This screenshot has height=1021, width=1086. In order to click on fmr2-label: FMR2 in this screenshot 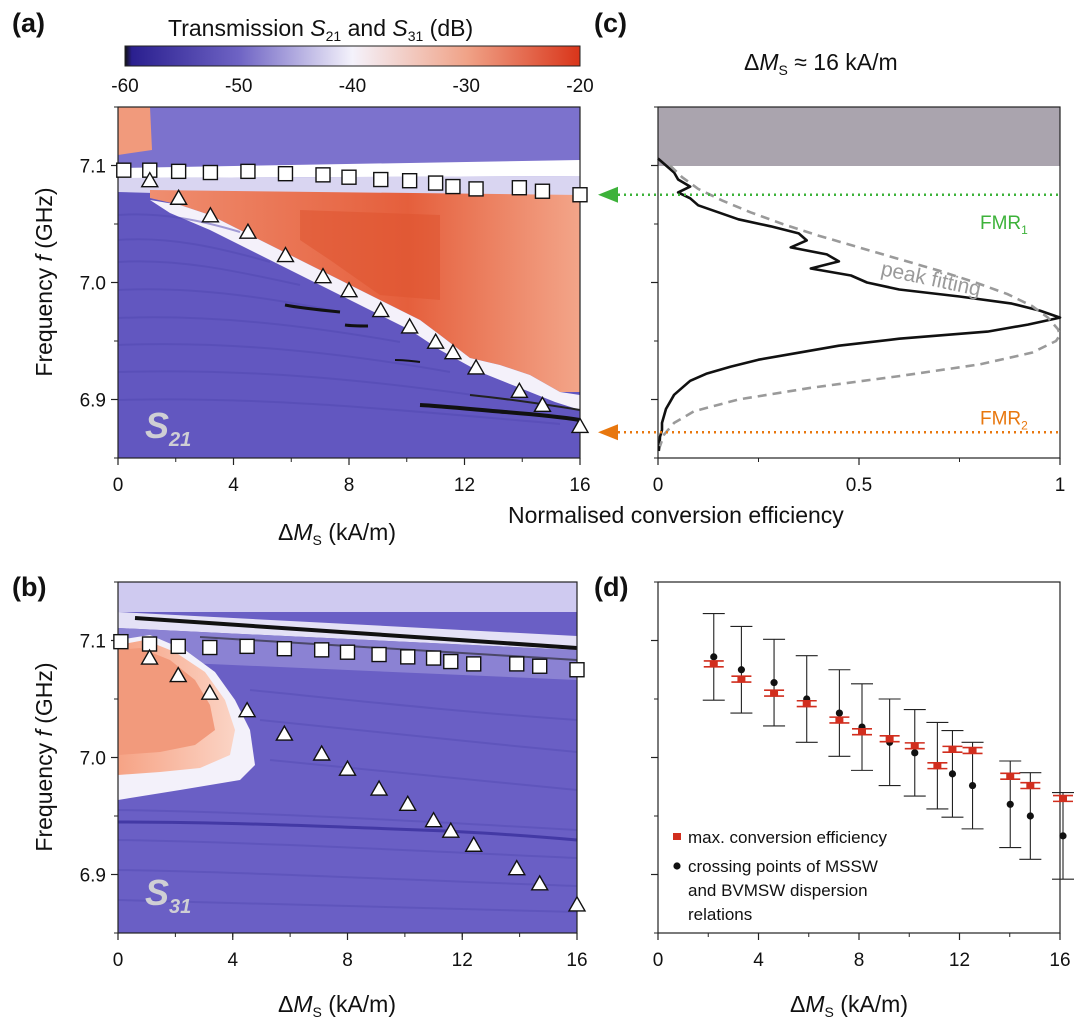, I will do `click(1004, 420)`.